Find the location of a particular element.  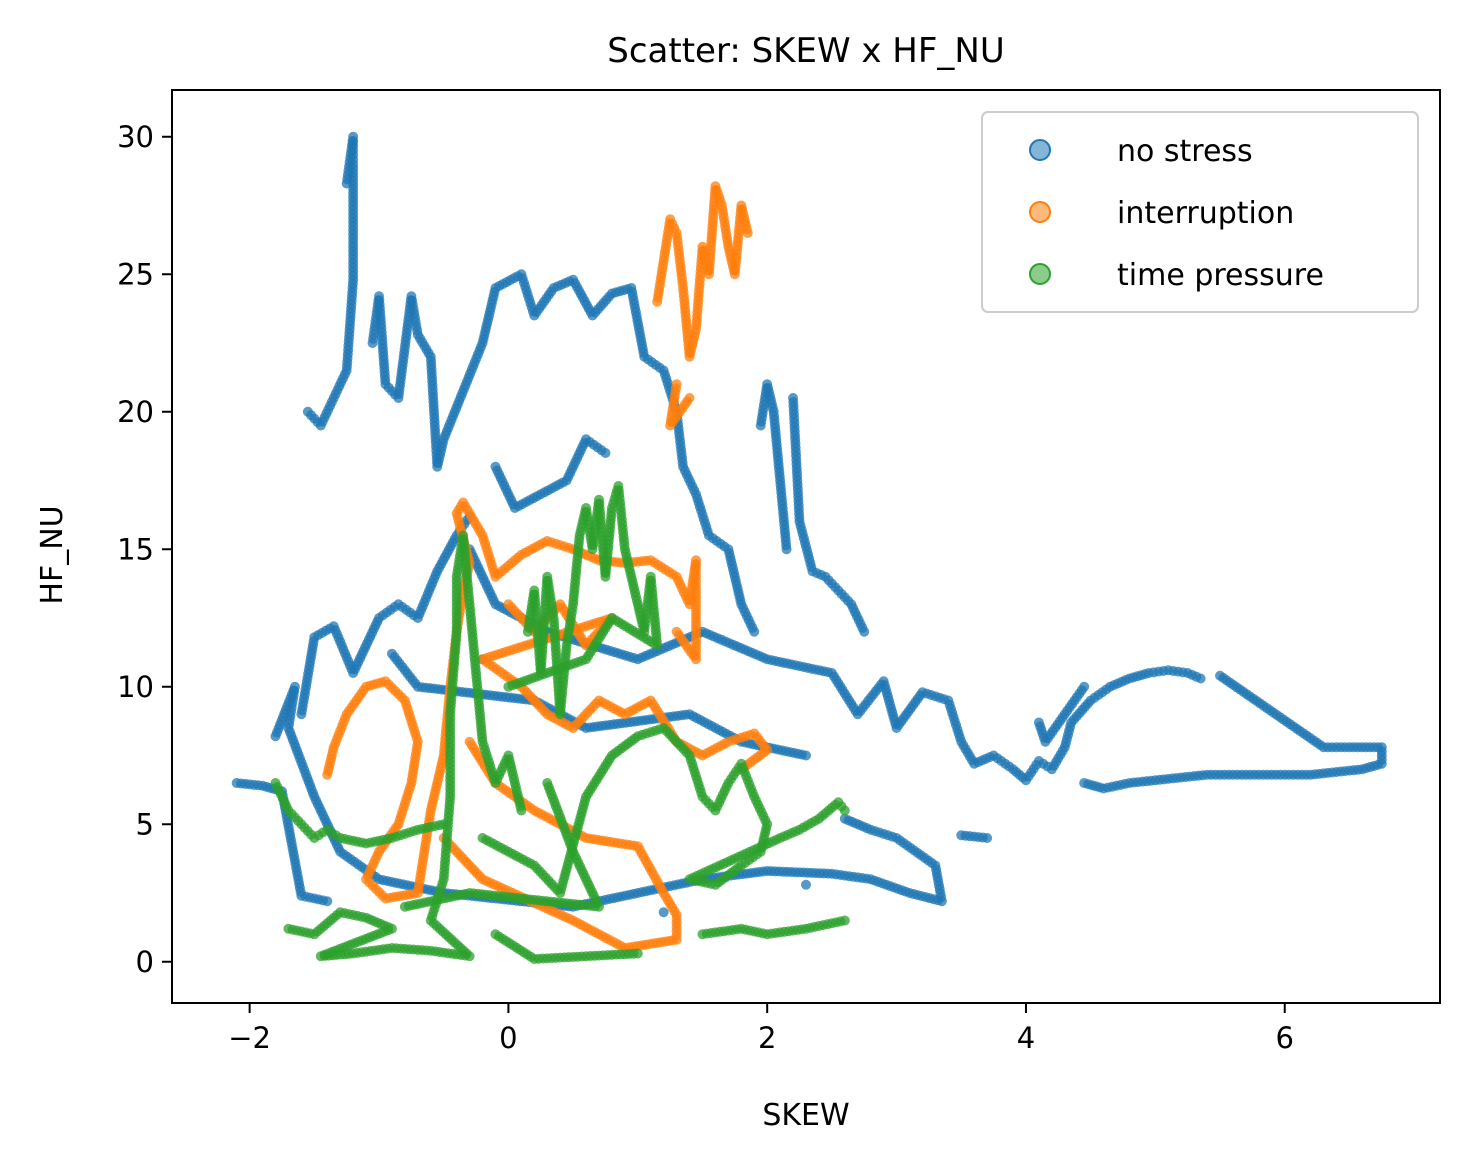

y-tick-label: 25 is located at coordinates (135, 274).